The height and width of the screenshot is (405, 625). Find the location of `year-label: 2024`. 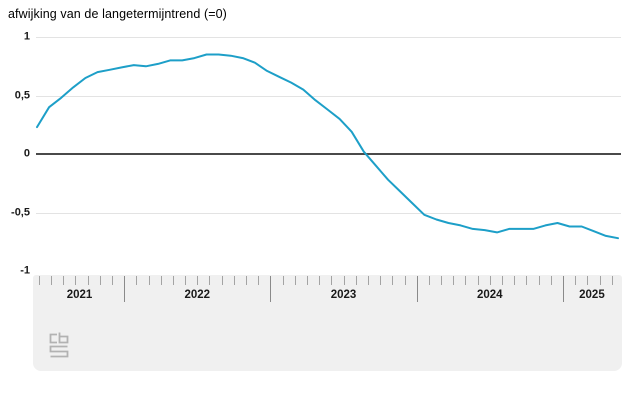

year-label: 2024 is located at coordinates (489, 295).